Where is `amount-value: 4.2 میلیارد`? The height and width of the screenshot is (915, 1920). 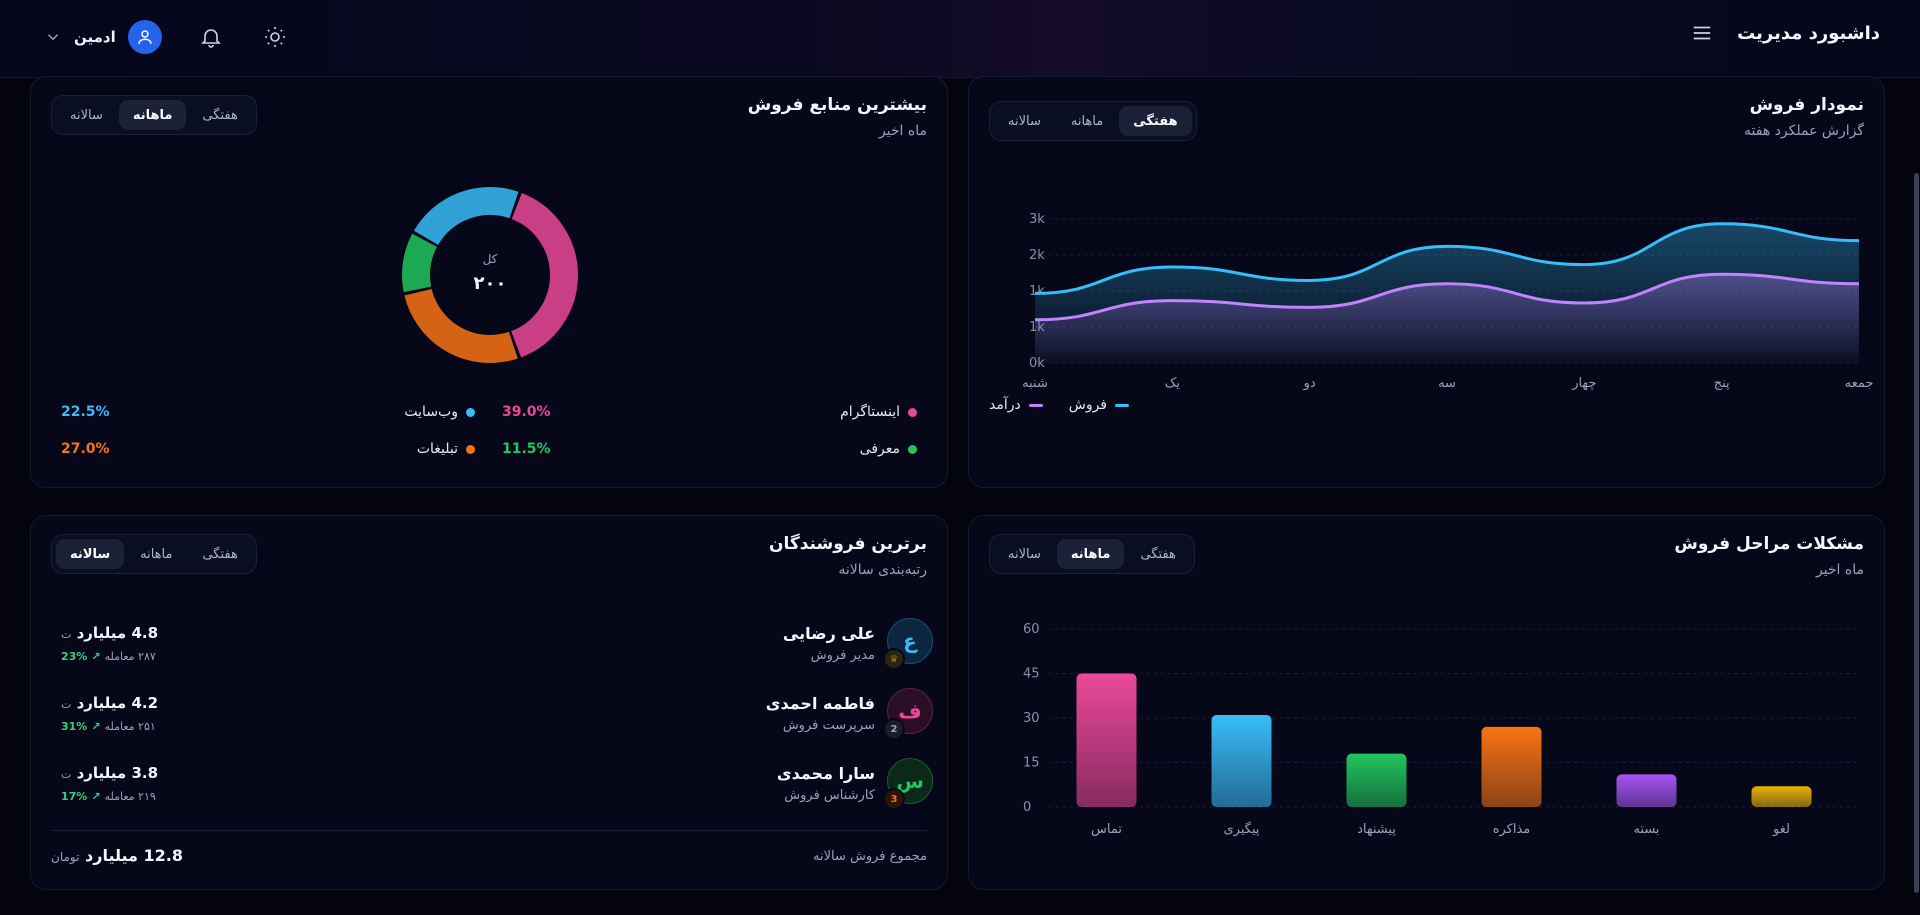 amount-value: 4.2 میلیارد is located at coordinates (117, 703).